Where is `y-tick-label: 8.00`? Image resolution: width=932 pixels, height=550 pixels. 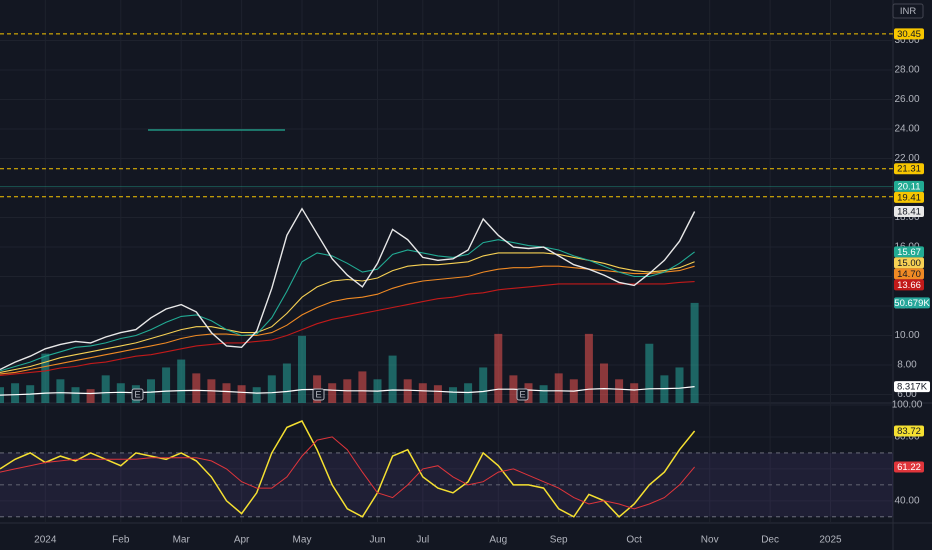 y-tick-label: 8.00 is located at coordinates (907, 365).